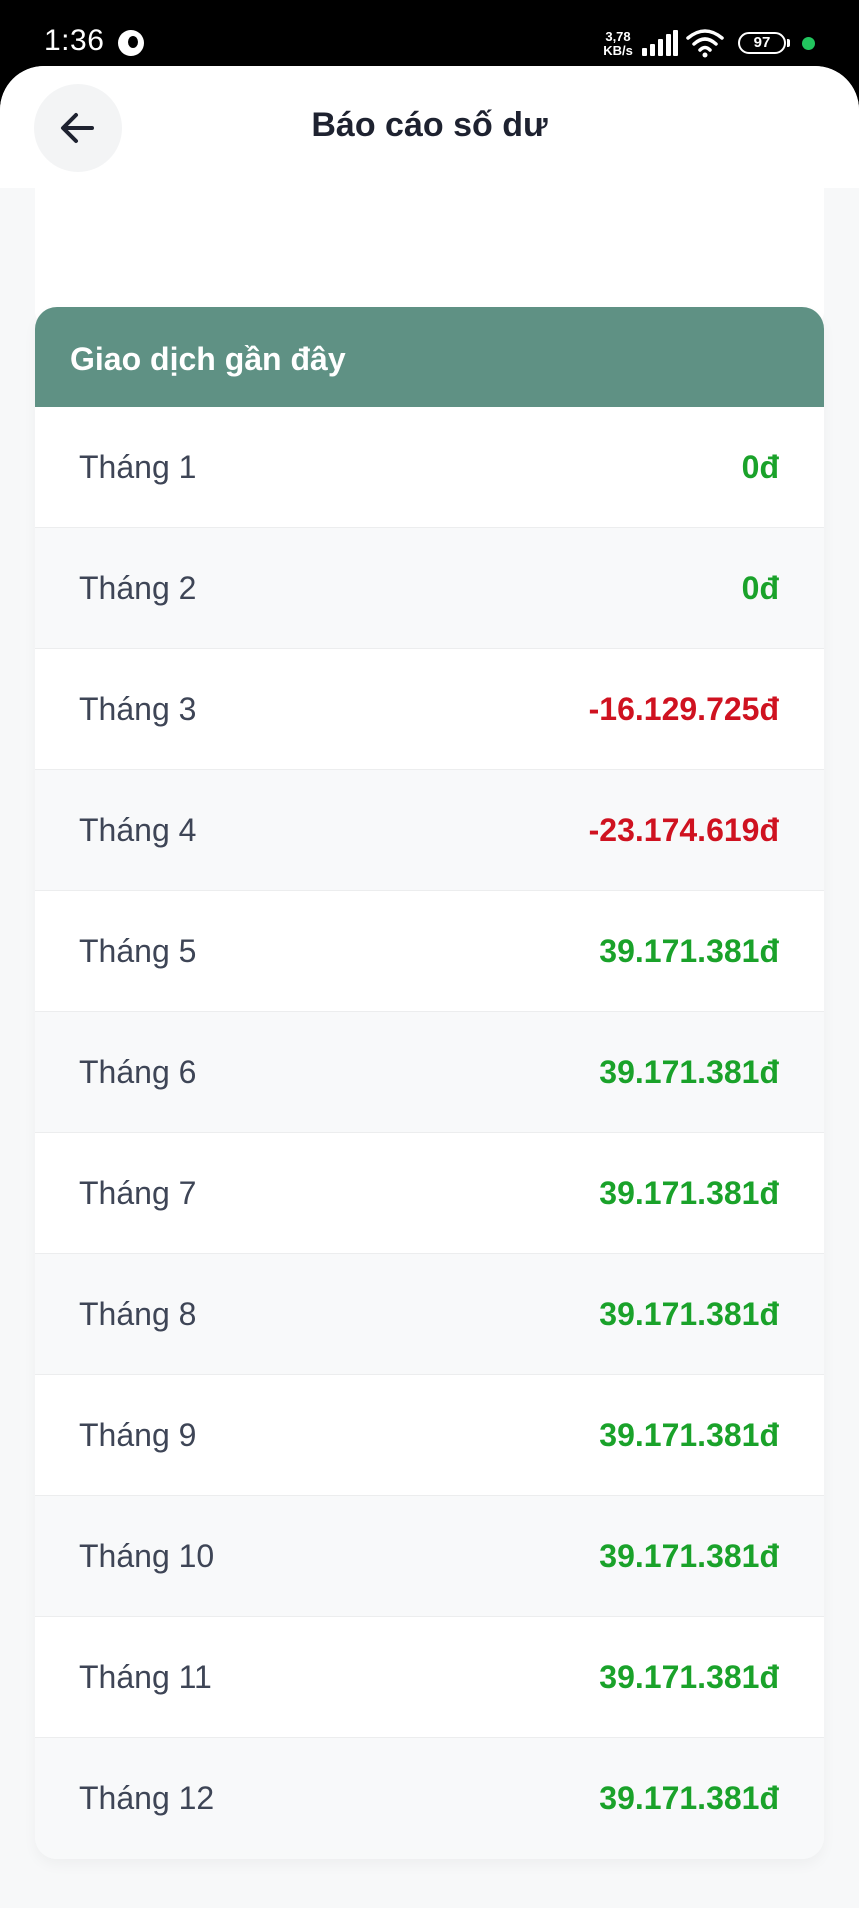 This screenshot has width=859, height=1908. I want to click on previous-card, so click(429, 257).